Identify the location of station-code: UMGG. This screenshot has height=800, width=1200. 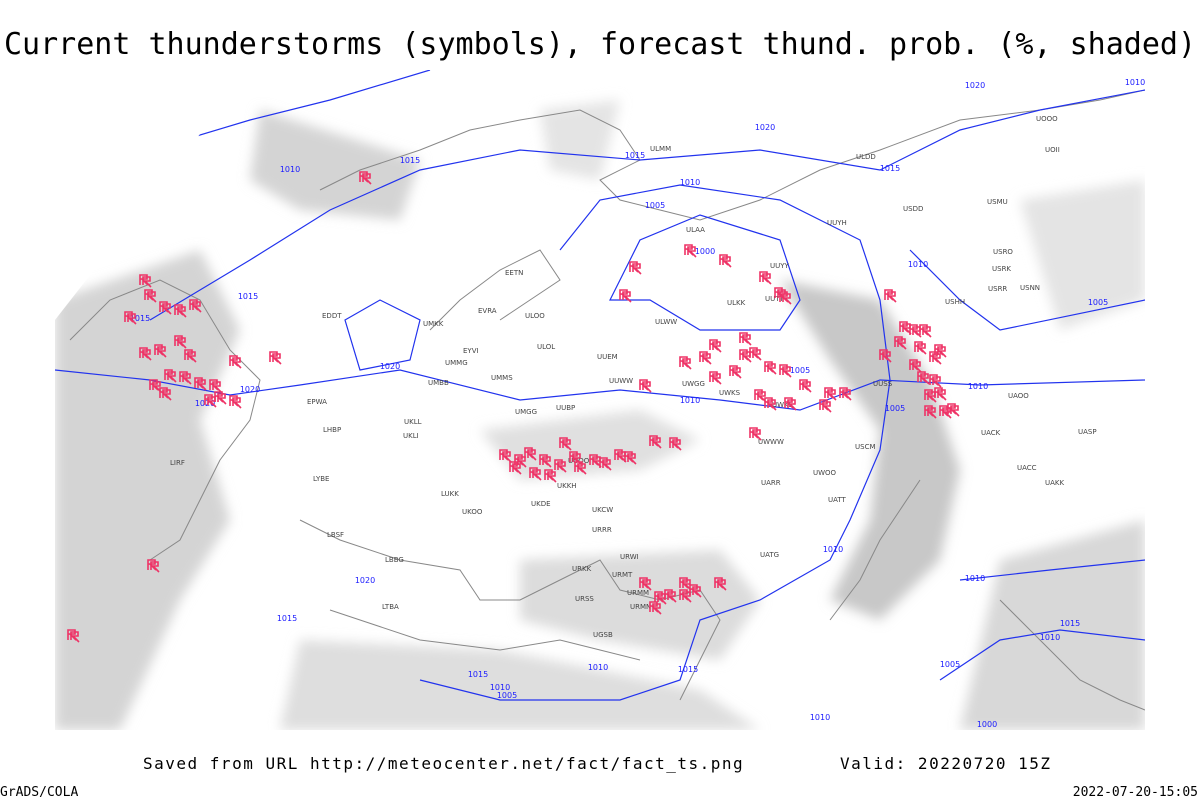
(526, 412).